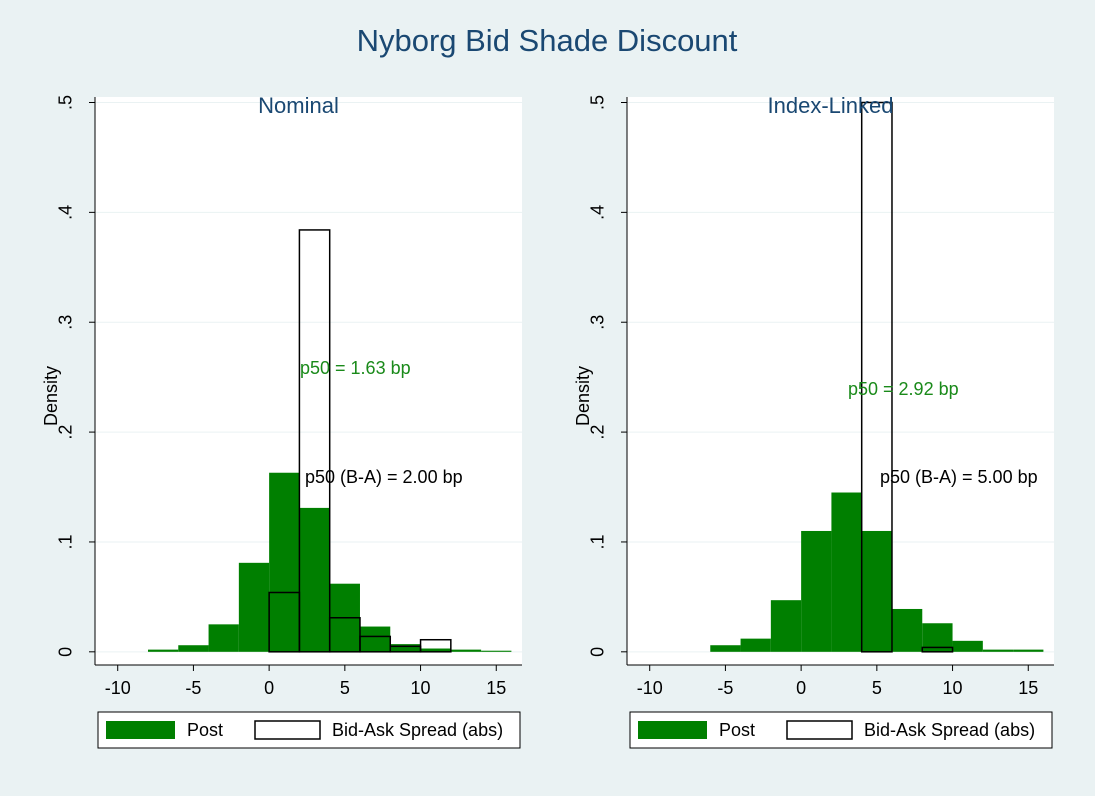  What do you see at coordinates (384, 477) in the screenshot?
I see `annotation: p50 (B-A) = 2.00 bp` at bounding box center [384, 477].